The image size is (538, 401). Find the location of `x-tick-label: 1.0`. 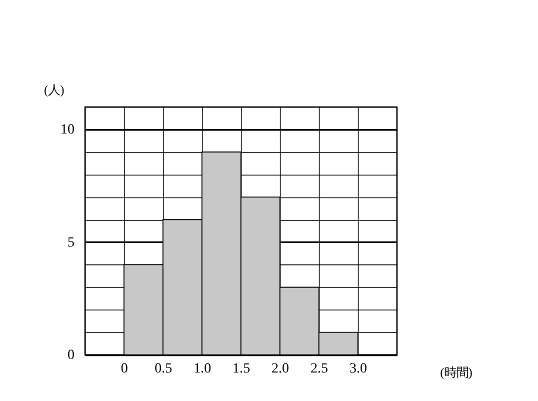

x-tick-label: 1.0 is located at coordinates (203, 368).